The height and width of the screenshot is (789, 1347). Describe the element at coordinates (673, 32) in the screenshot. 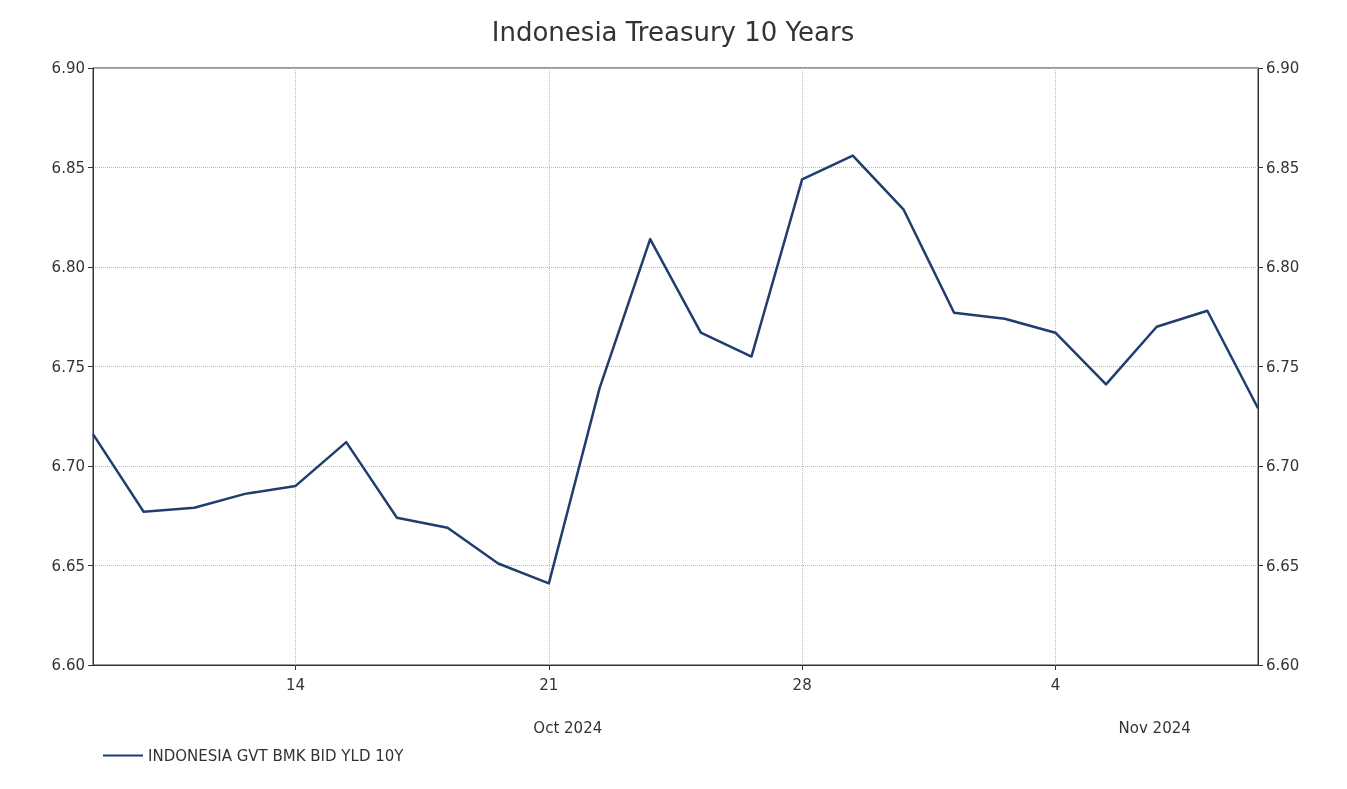

I see `chart-title: Indonesia Treasury 10 Years` at that location.